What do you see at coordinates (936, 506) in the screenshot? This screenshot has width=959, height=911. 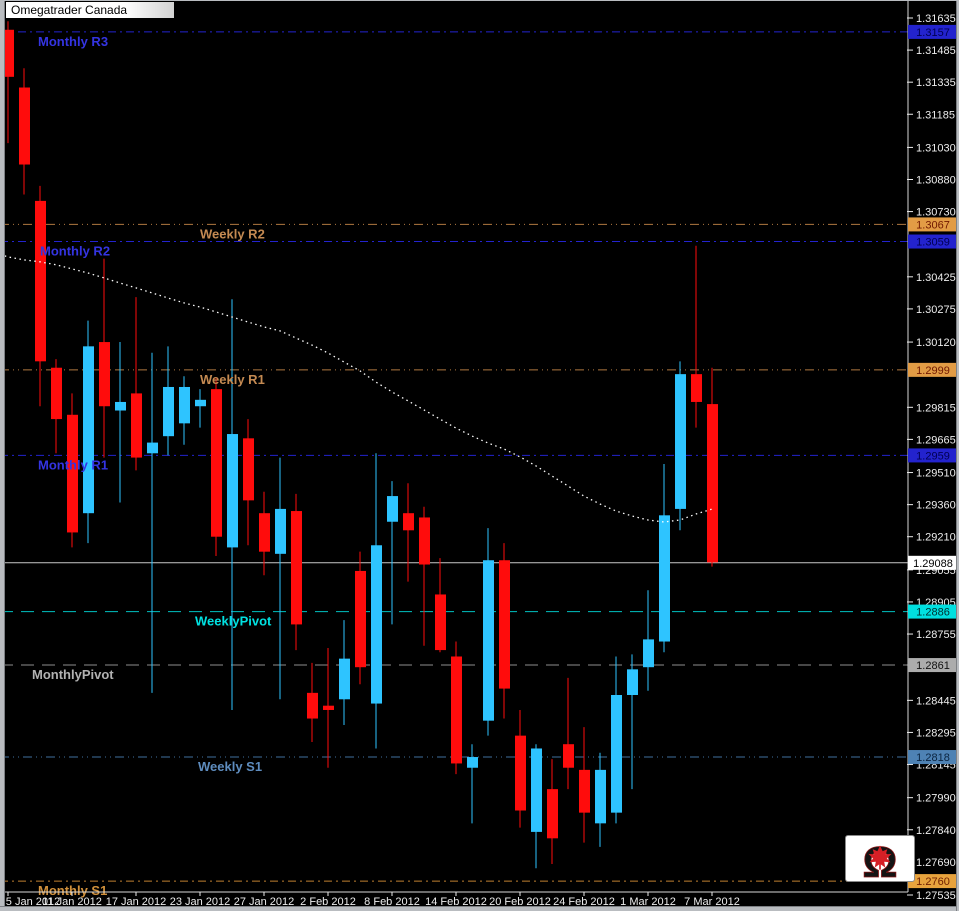 I see `price-tick-label: 1.29360` at bounding box center [936, 506].